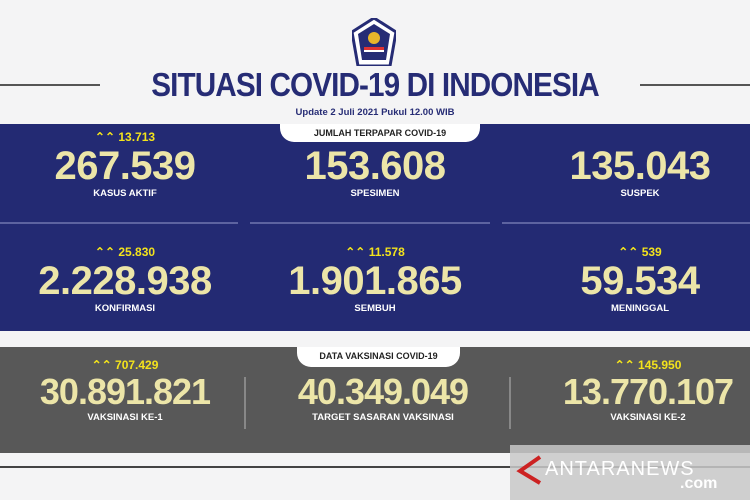 The height and width of the screenshot is (500, 750). I want to click on stat-vaksinasi-2: ⌃⌃ 145.950 13.770.107 VAKSINASI KE-2, so click(648, 390).